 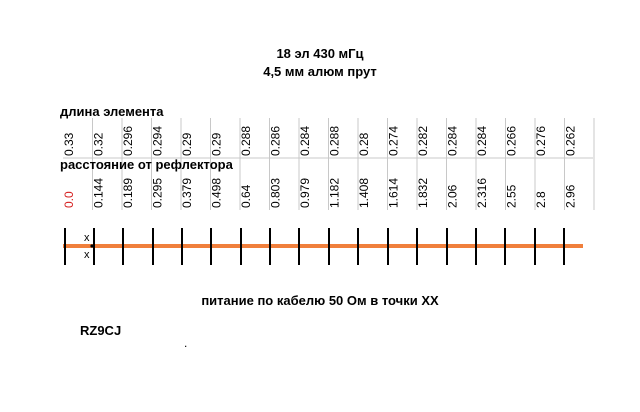 I want to click on reflector-distance-value: 1.614, so click(x=394, y=193).